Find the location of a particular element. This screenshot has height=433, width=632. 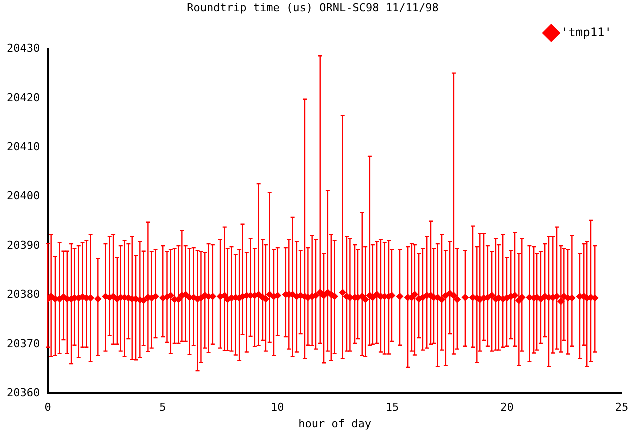

y-tick-label: 20400 is located at coordinates (23, 196).